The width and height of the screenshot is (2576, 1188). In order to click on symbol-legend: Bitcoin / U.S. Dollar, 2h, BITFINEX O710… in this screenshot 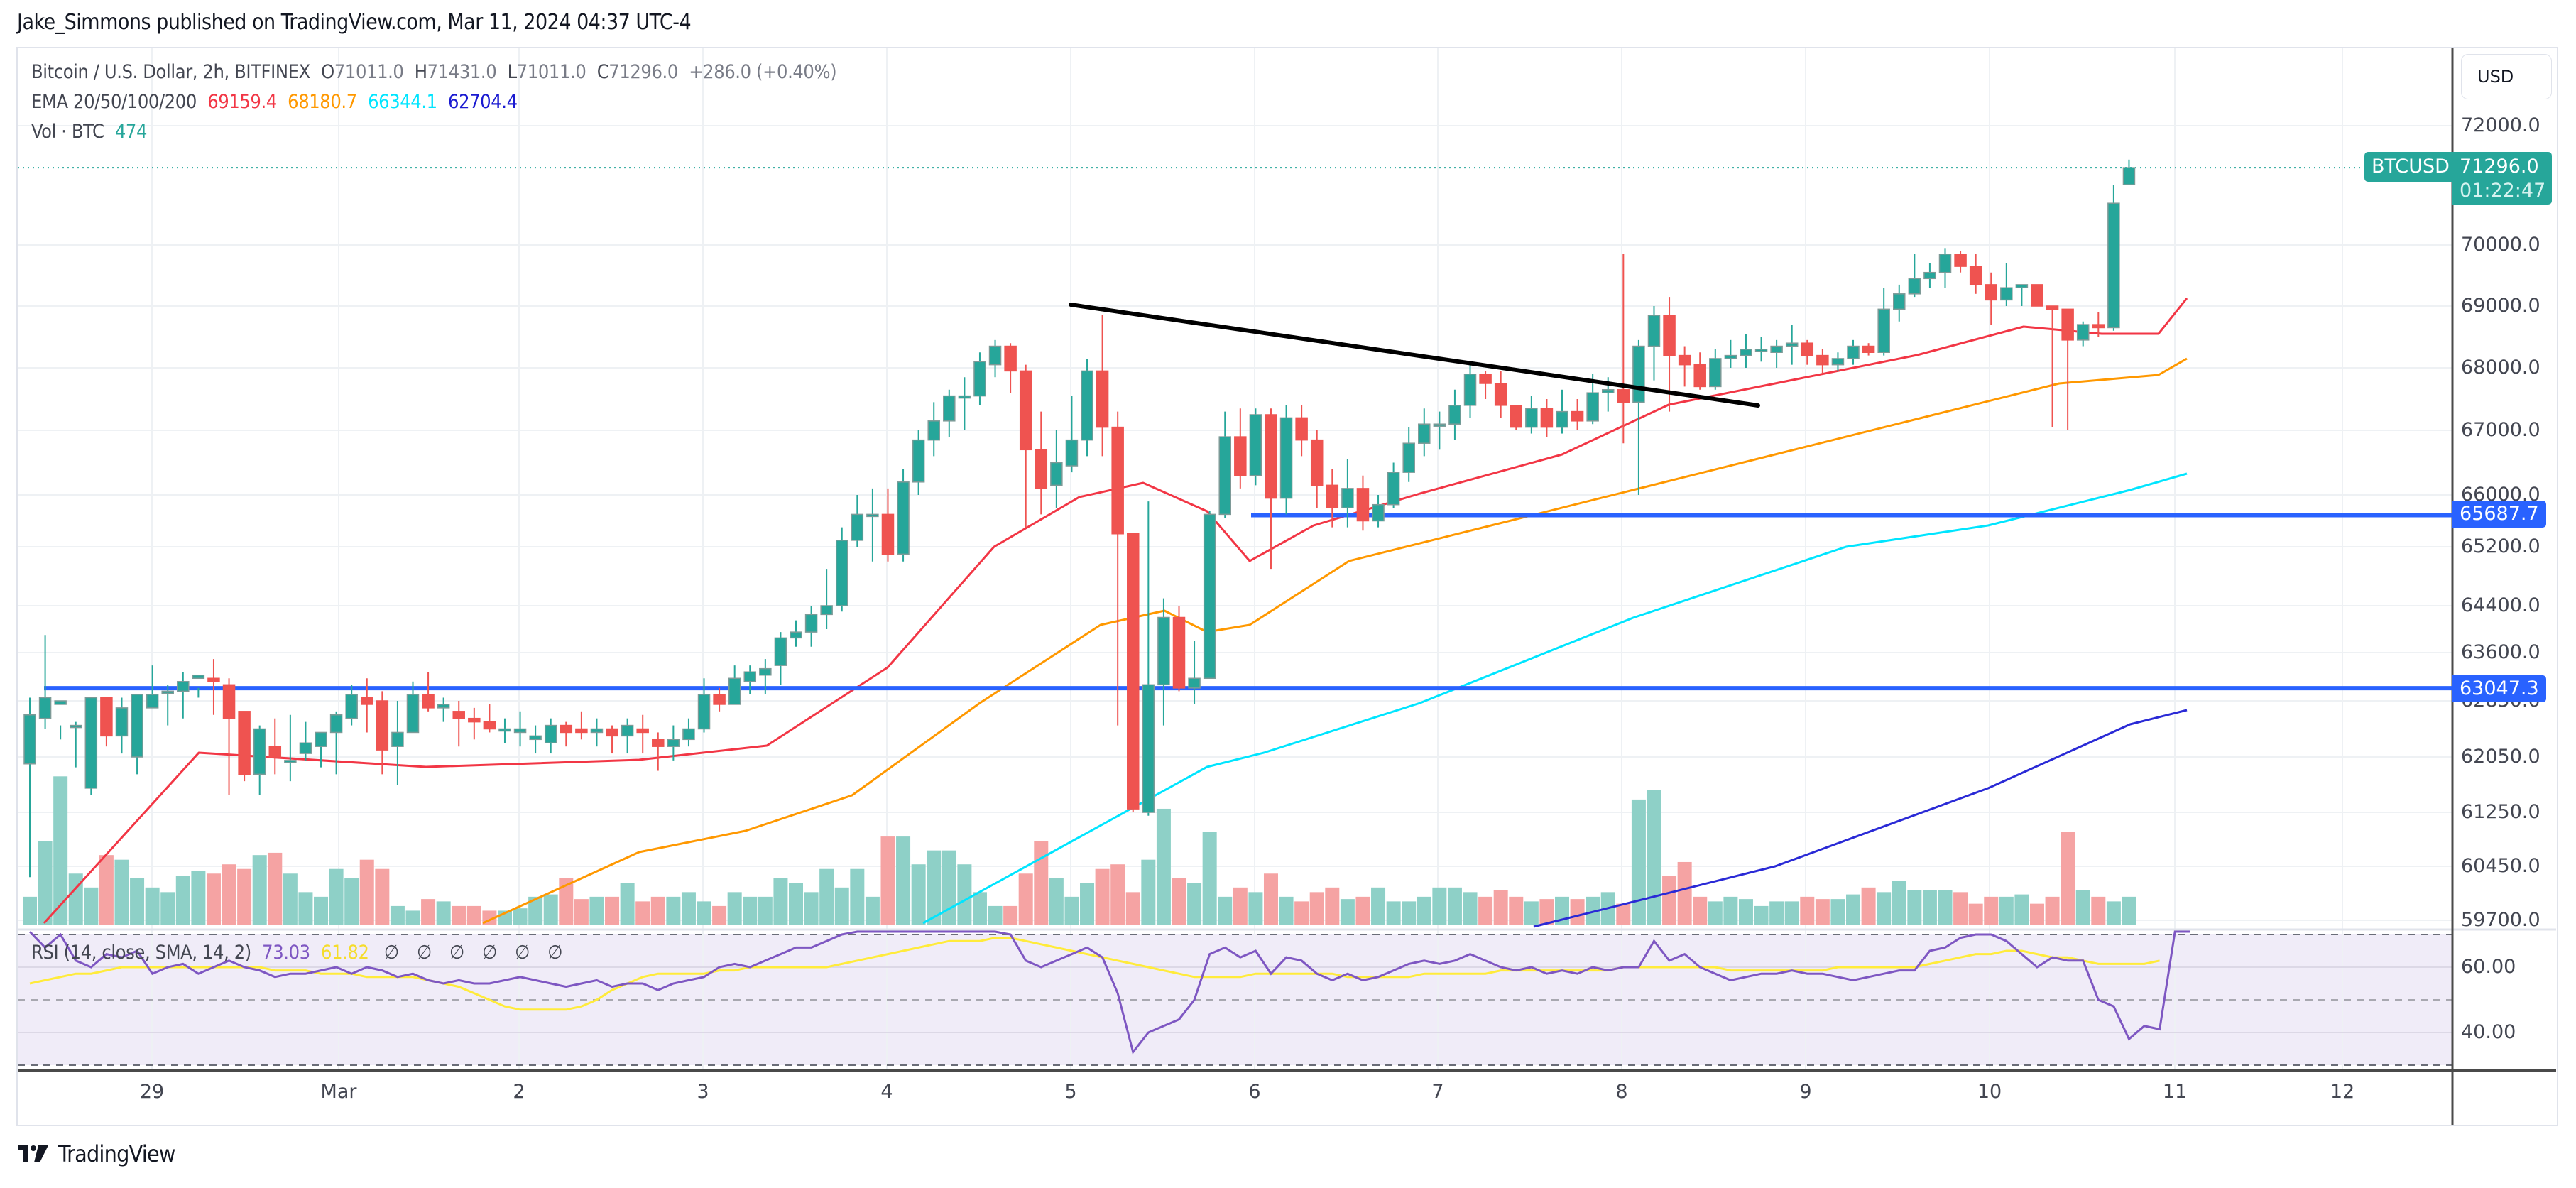, I will do `click(434, 72)`.